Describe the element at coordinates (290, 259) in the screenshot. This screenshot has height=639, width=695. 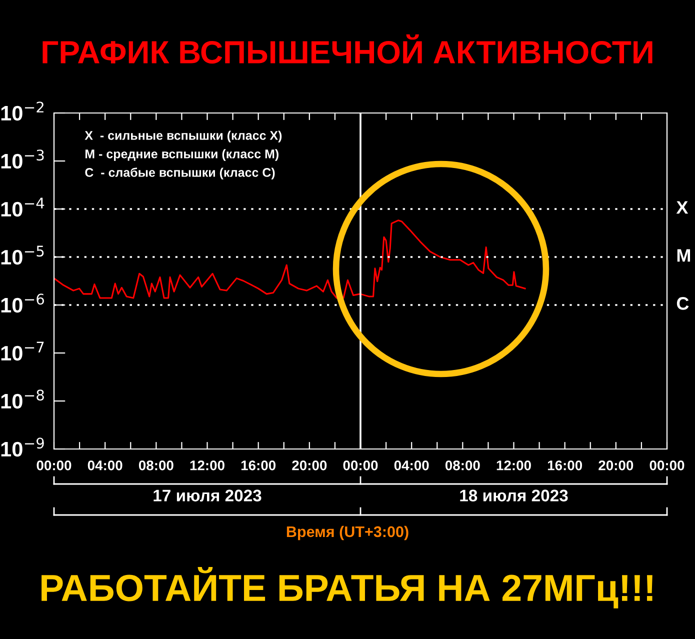
I see `line-series` at that location.